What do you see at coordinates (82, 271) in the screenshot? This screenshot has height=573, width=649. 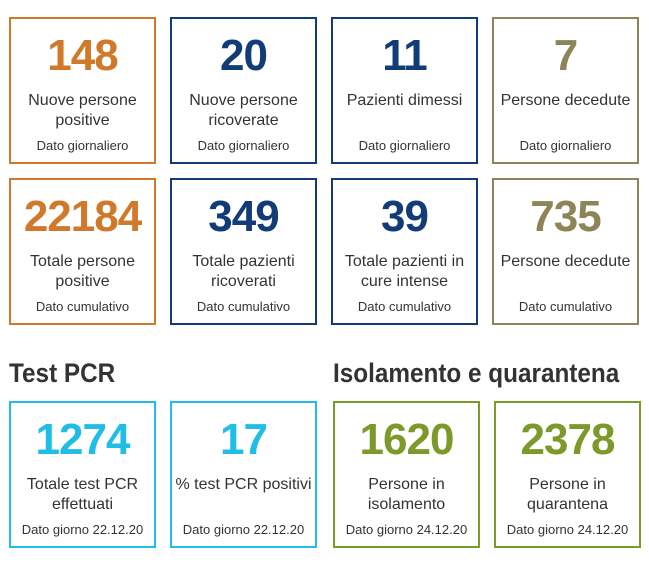 I see `card-label: Totale persone positive` at bounding box center [82, 271].